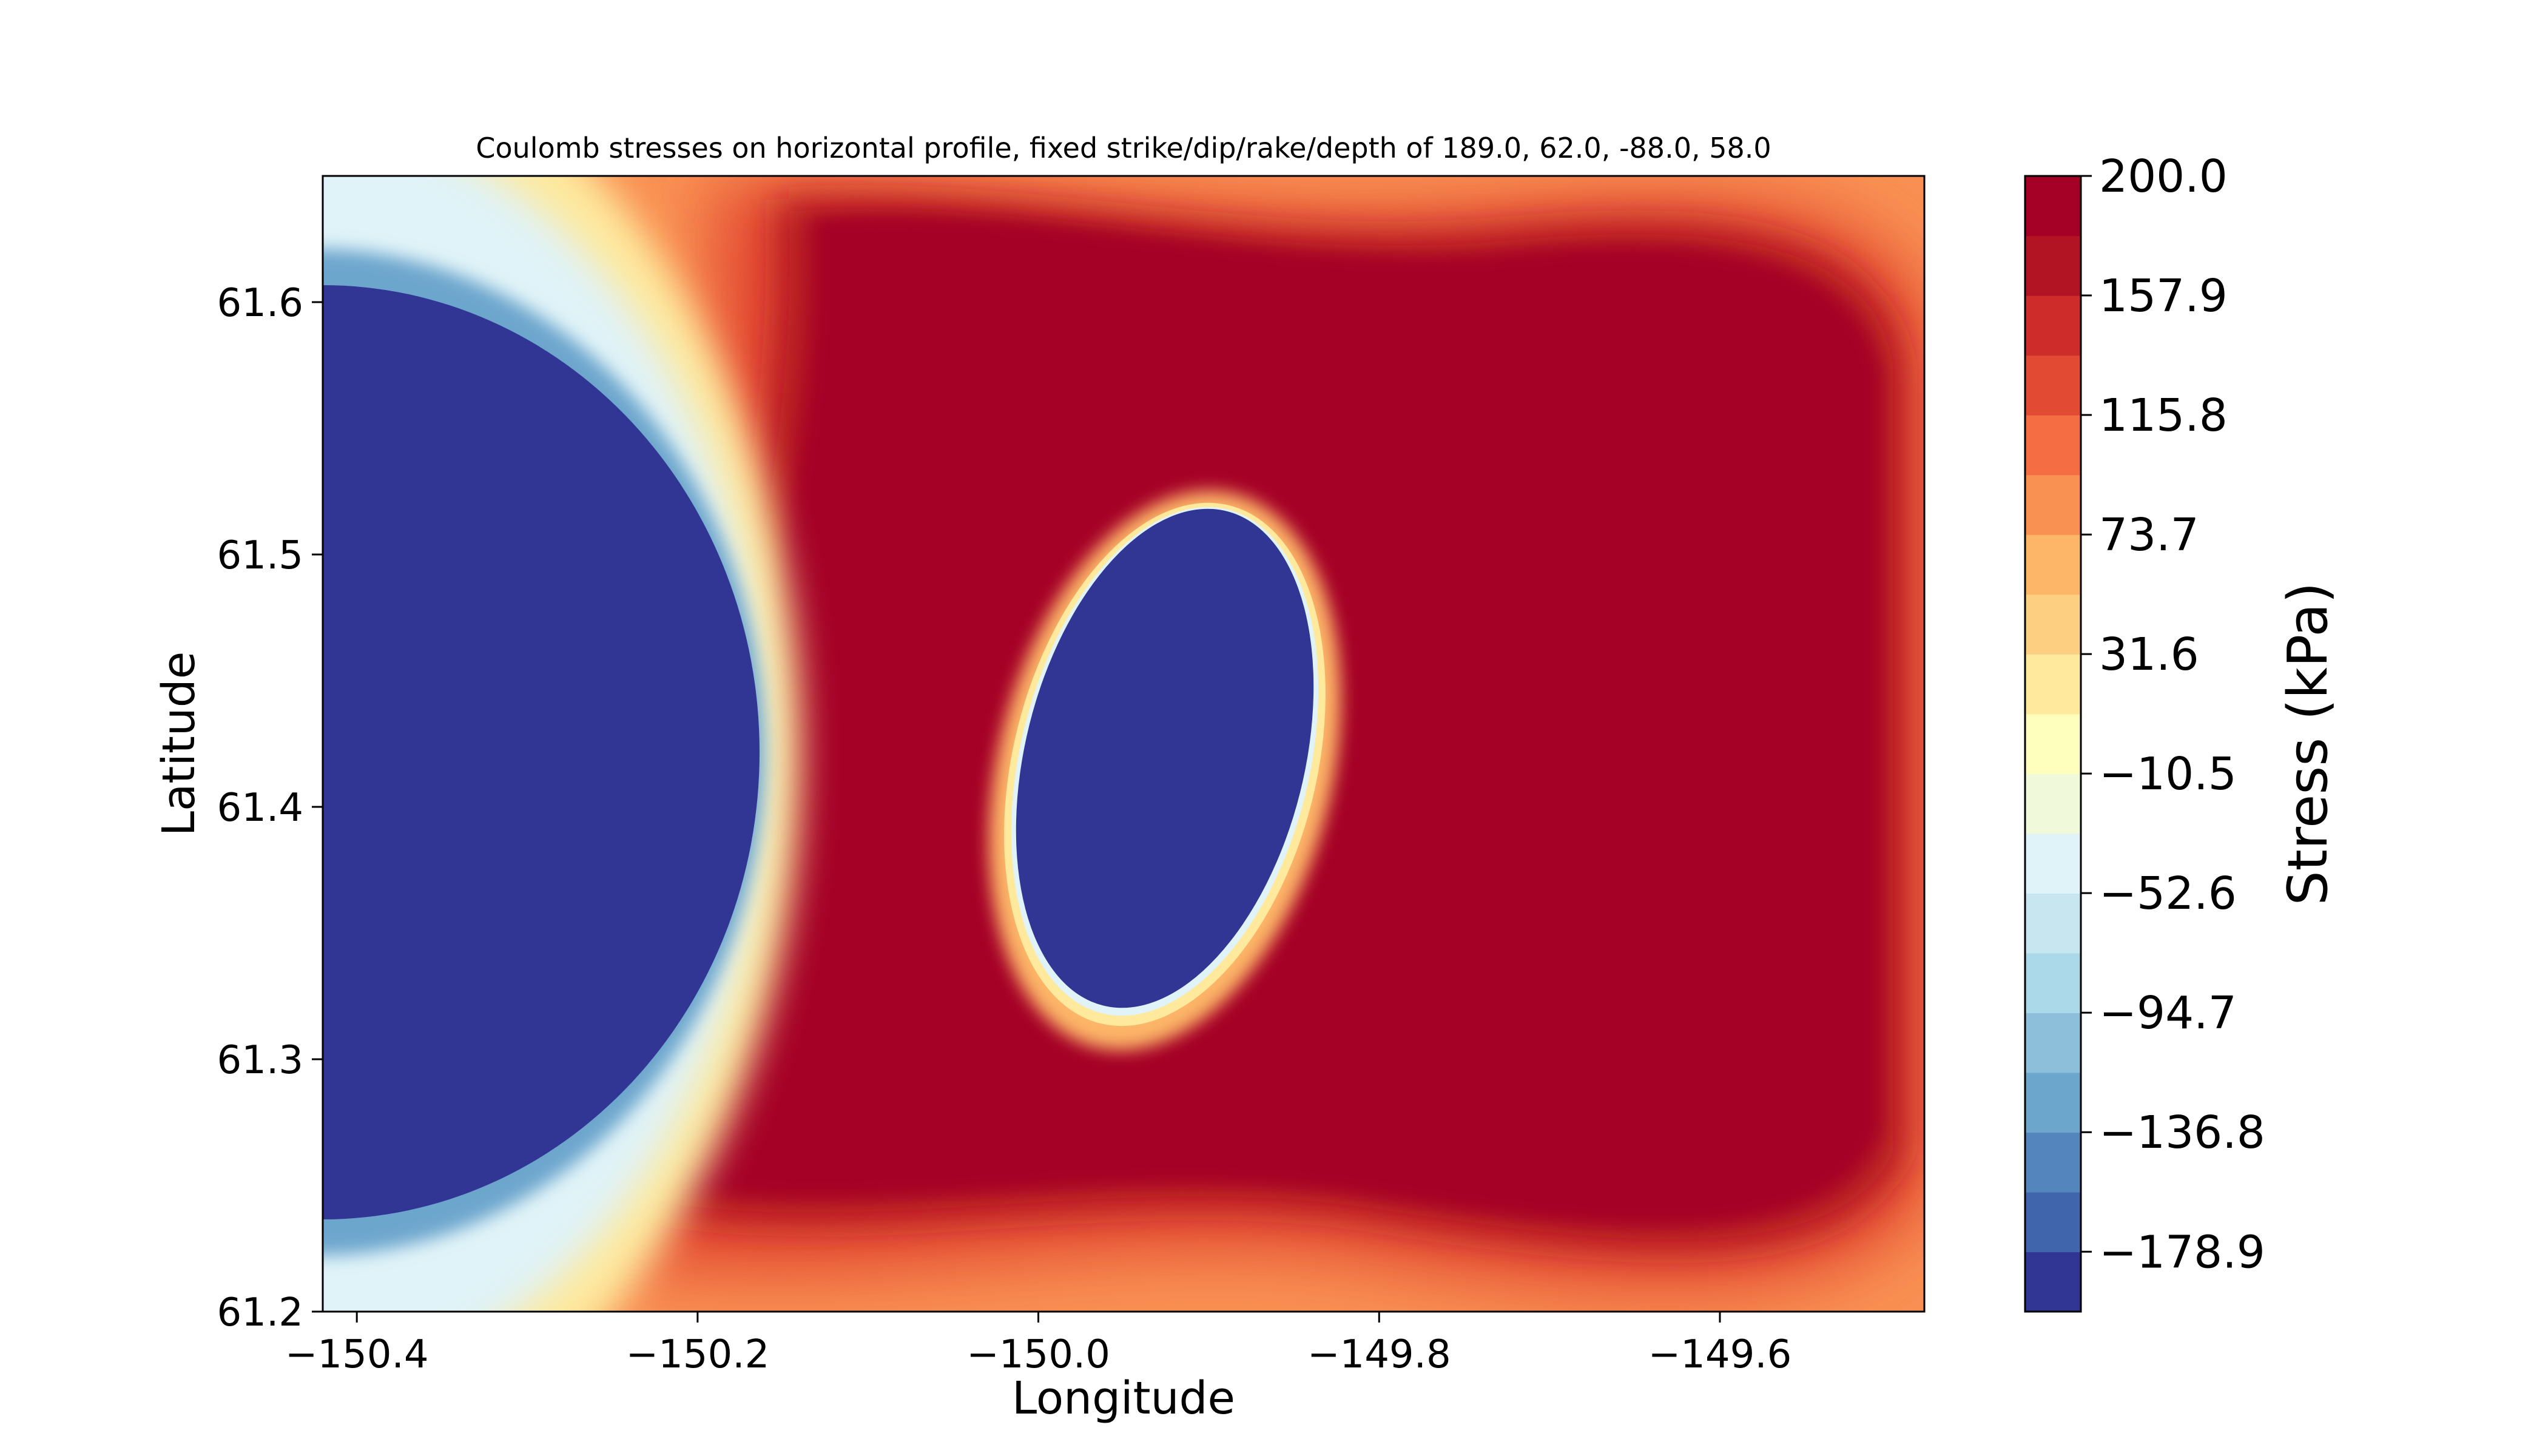 Image resolution: width=2548 pixels, height=1456 pixels. I want to click on y-tick-label: 61.5, so click(260, 555).